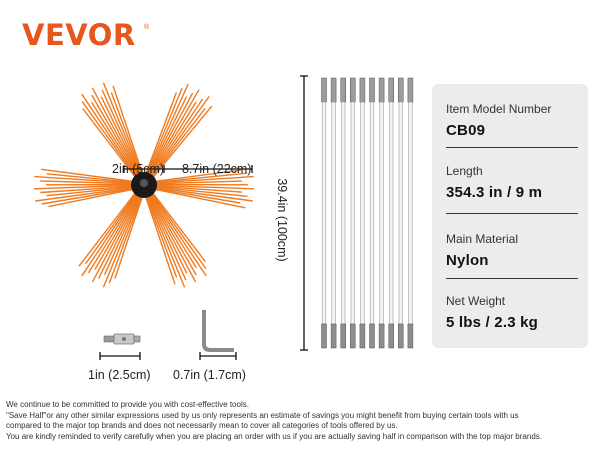 This screenshot has width=600, height=450. Describe the element at coordinates (218, 331) in the screenshot. I see `allen-wrench-icon` at that location.